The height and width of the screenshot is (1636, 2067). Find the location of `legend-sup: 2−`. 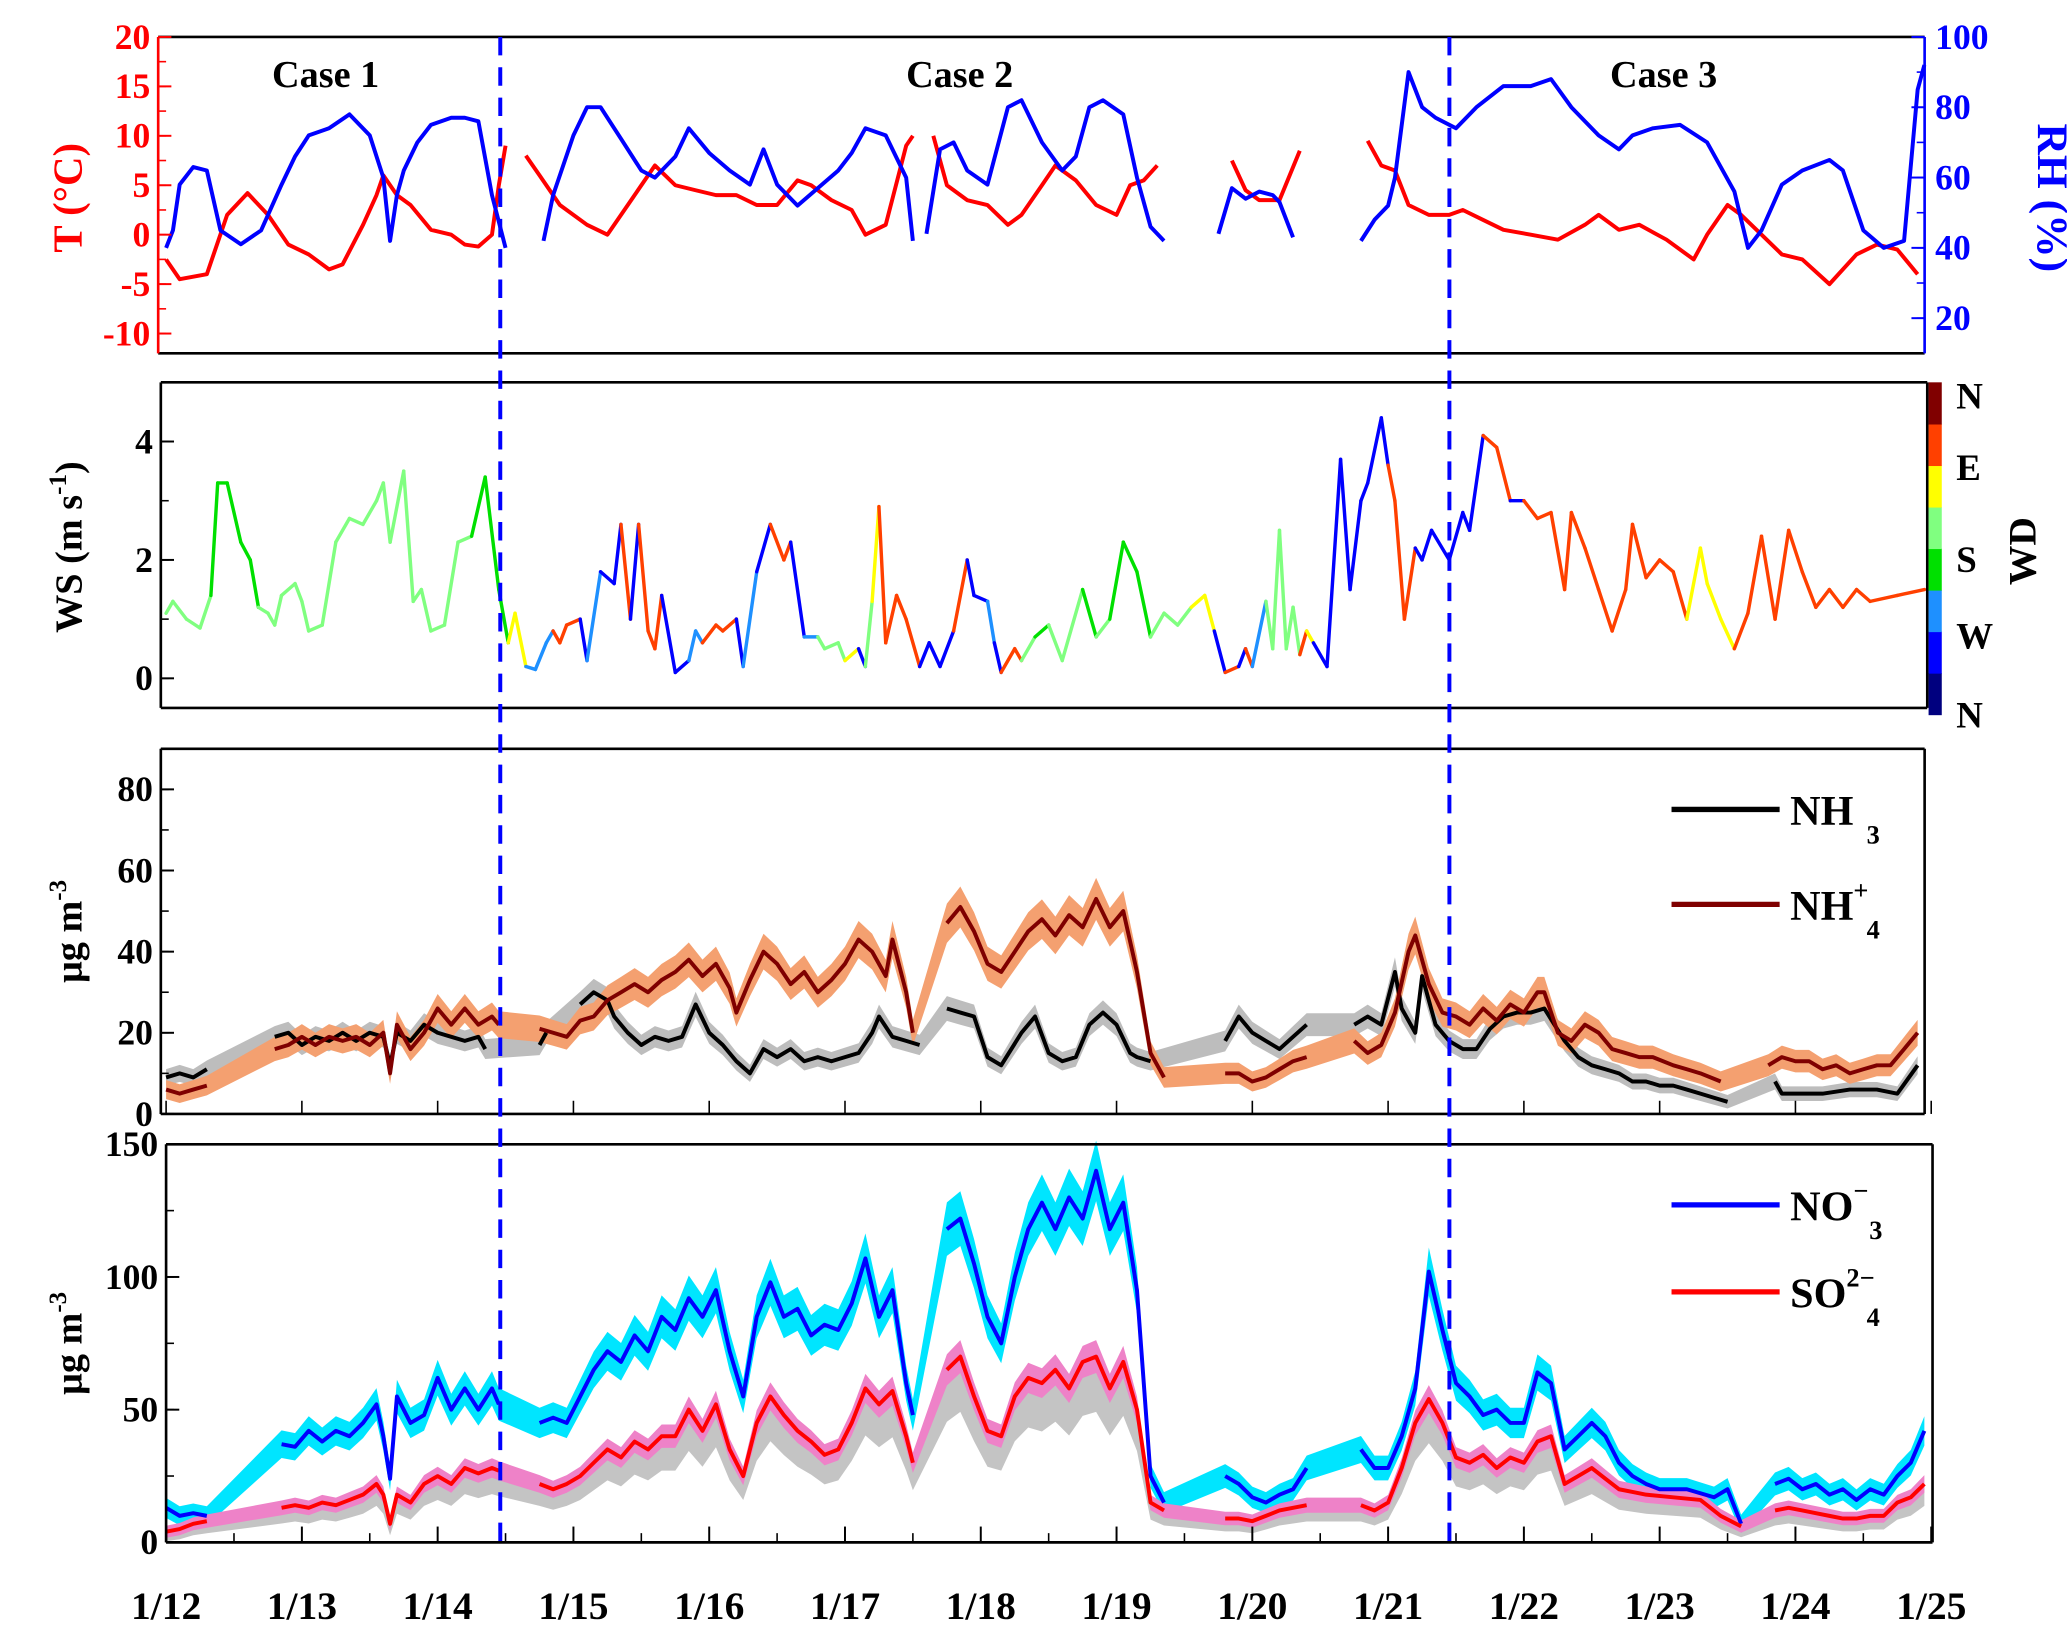

legend-sup: 2− is located at coordinates (1860, 1278).